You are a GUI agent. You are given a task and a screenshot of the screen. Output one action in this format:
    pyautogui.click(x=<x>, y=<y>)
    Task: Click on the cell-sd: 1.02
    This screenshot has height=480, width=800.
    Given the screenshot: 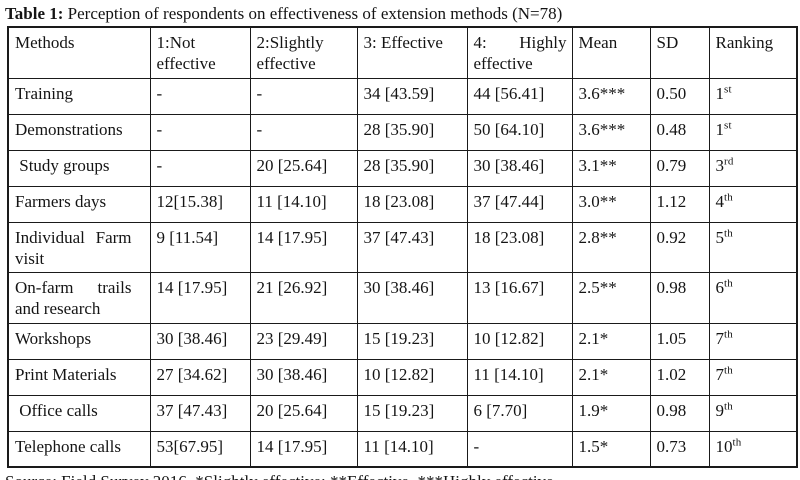 What is the action you would take?
    pyautogui.click(x=679, y=377)
    